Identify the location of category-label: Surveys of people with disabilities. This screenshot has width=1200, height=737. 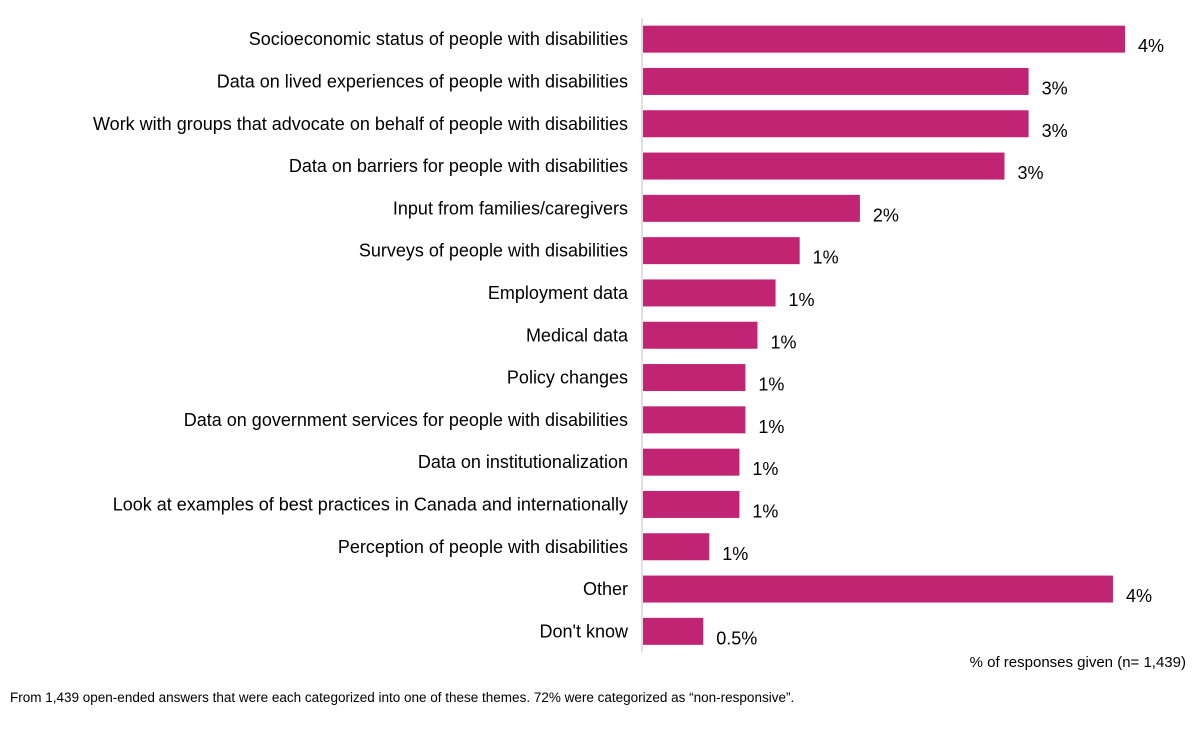
(493, 251).